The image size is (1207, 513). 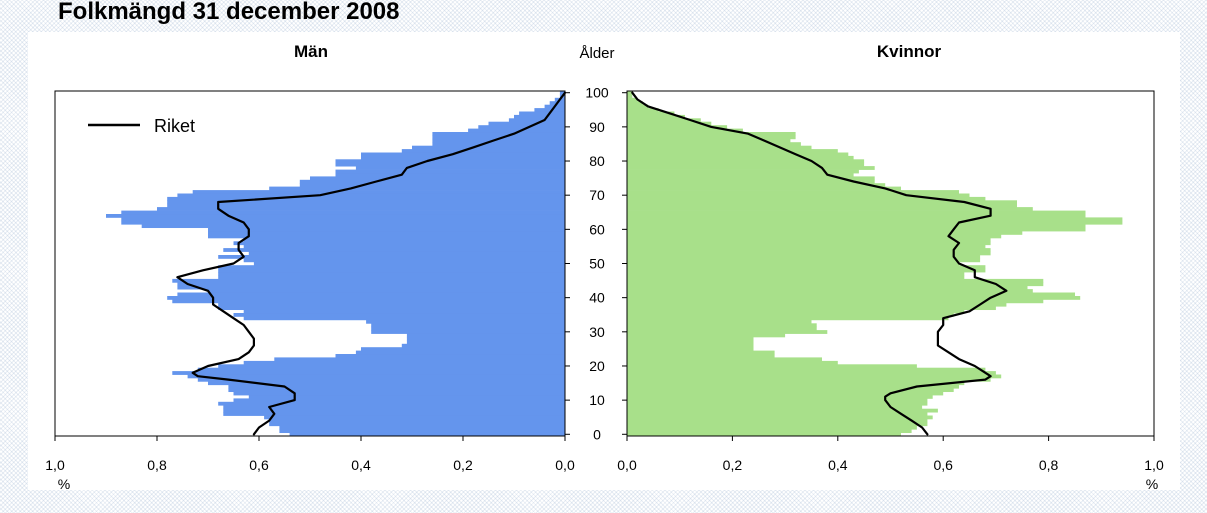 I want to click on age-tick-label-80: 80, so click(x=597, y=161).